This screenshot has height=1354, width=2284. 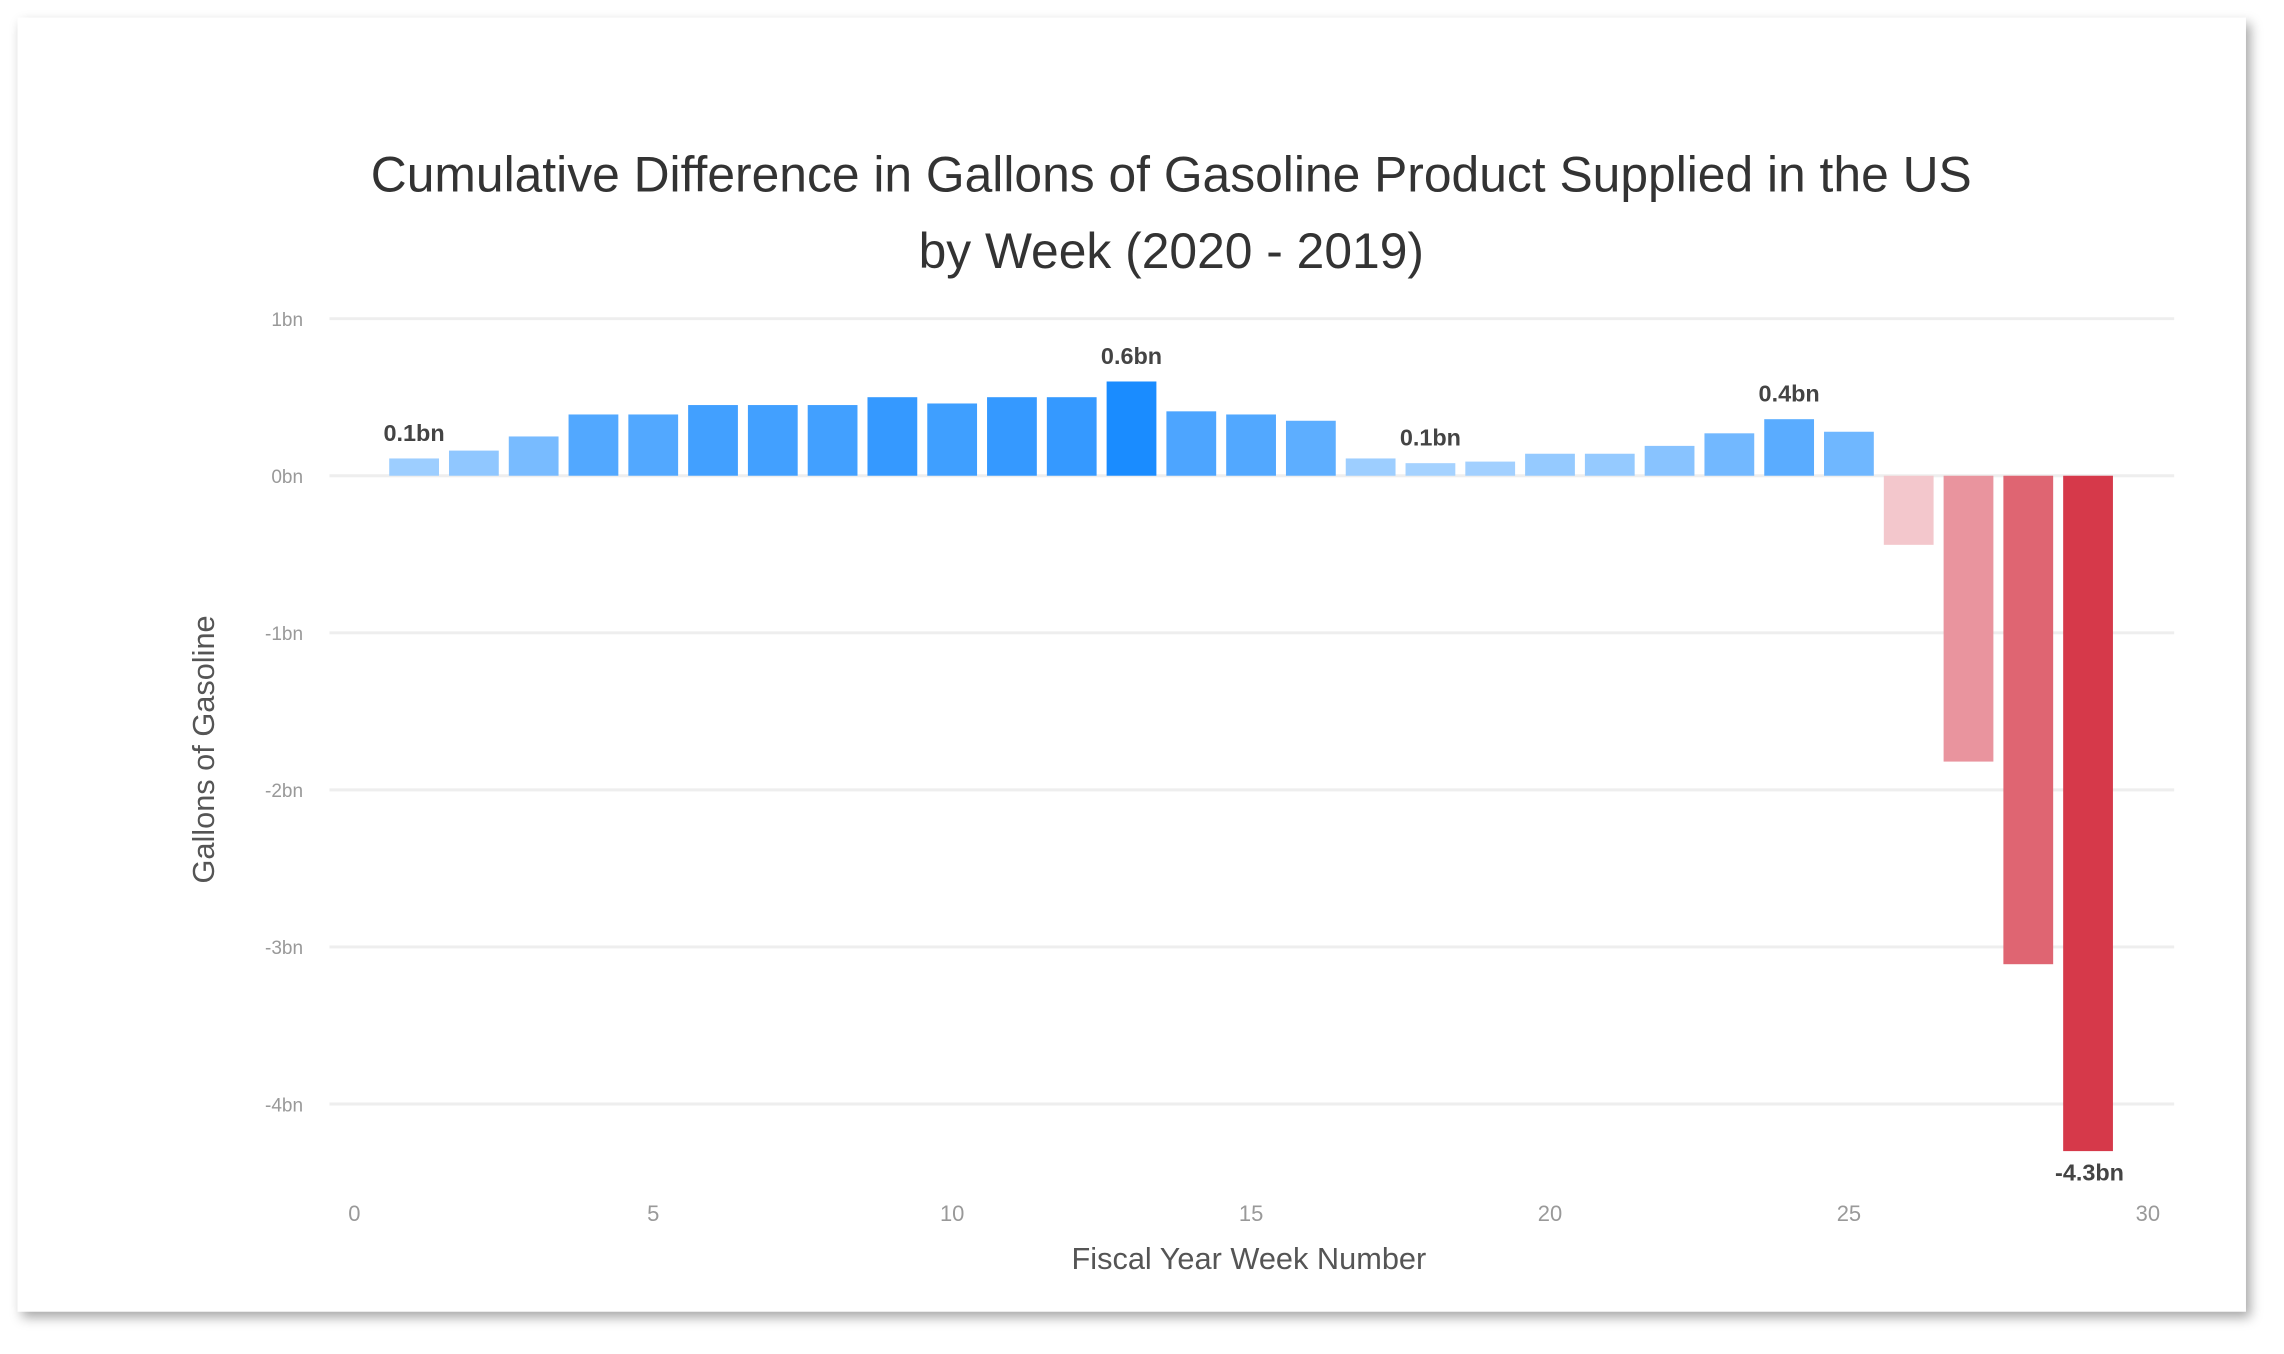 I want to click on y-tick-label: -3bn, so click(x=284, y=948).